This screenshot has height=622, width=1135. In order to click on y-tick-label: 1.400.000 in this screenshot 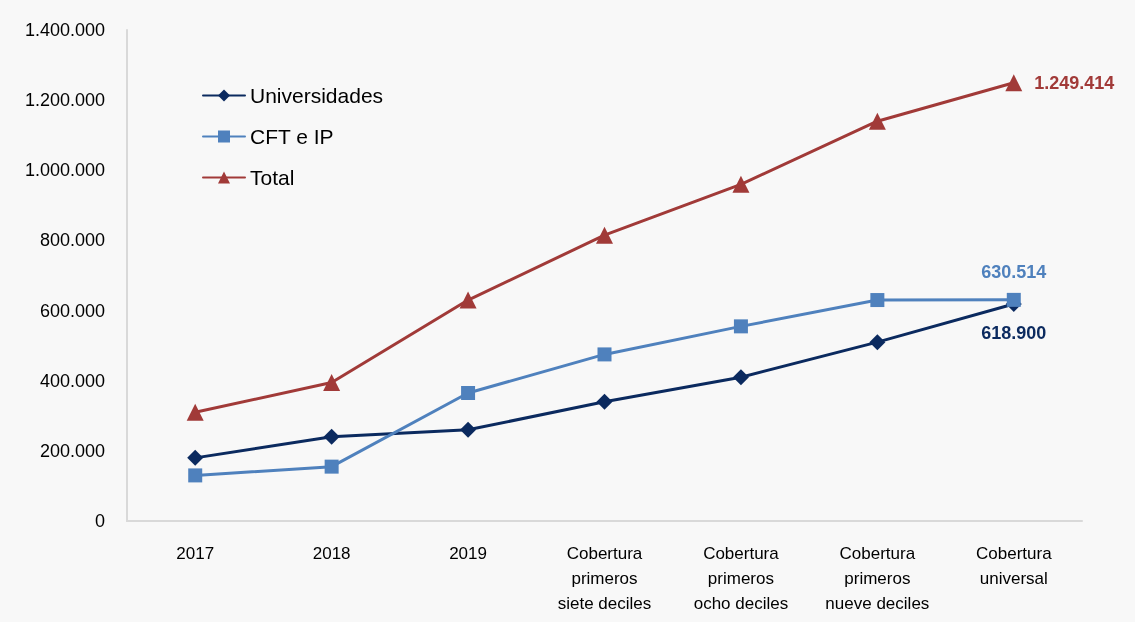, I will do `click(64, 30)`.